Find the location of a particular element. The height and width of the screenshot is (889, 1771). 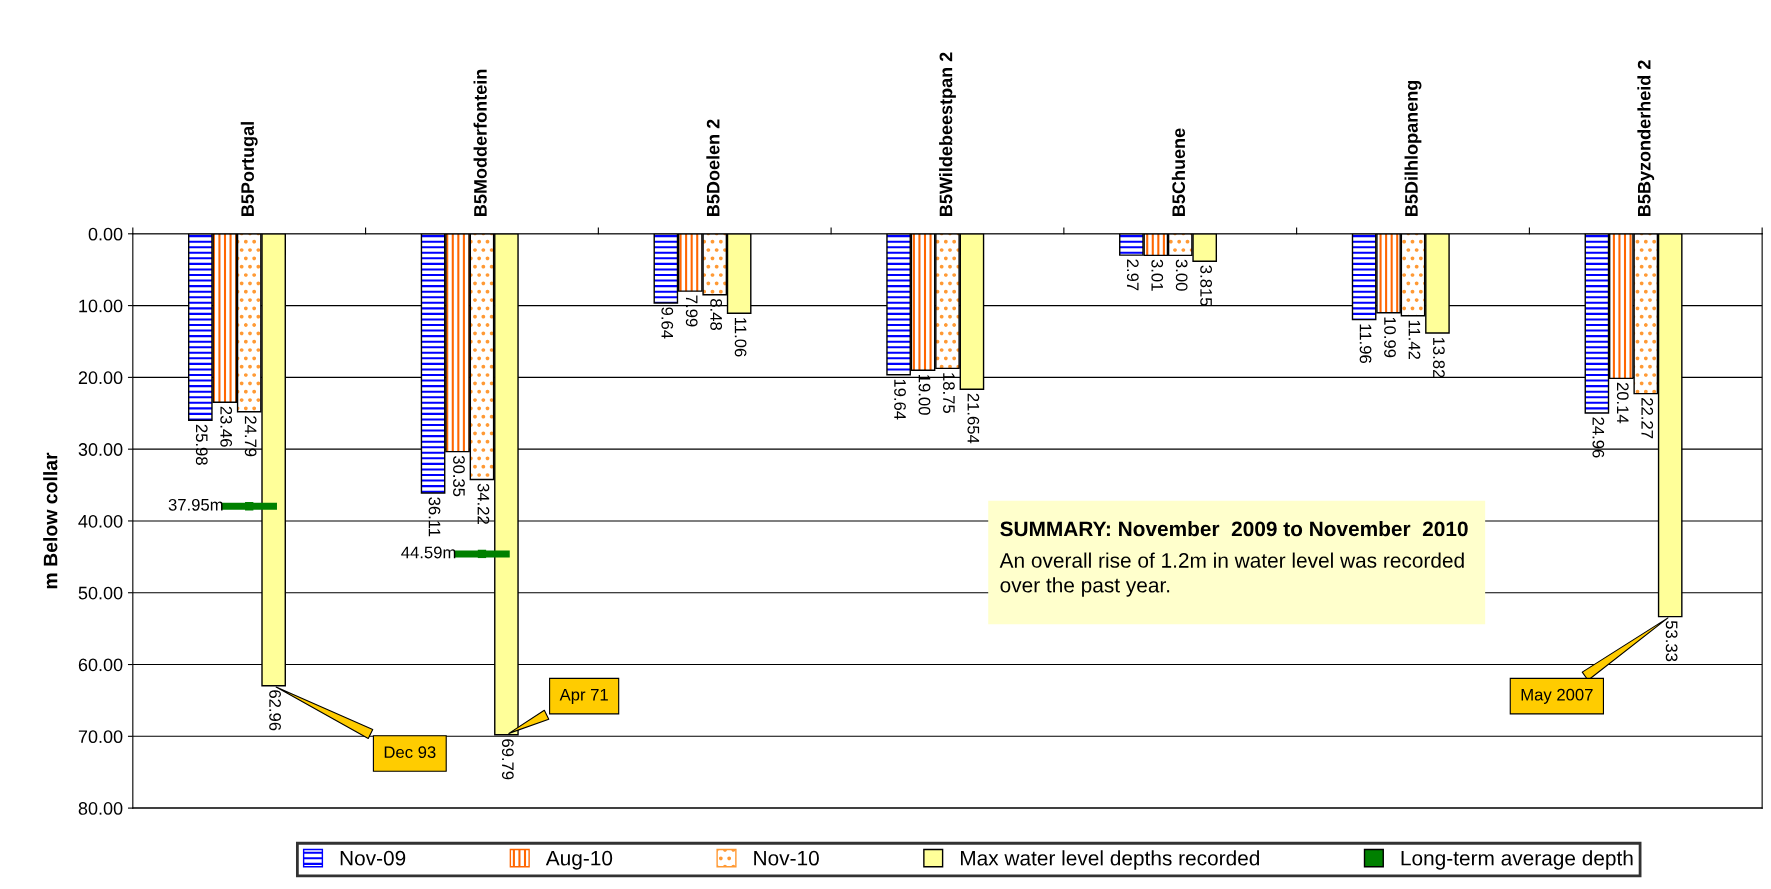

annotation: May 2007 is located at coordinates (1557, 696).